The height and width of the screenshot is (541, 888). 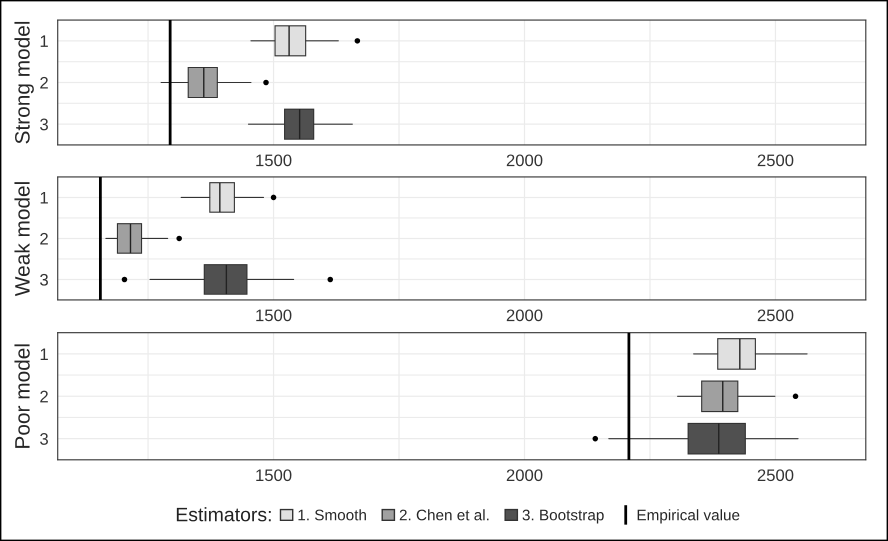 I want to click on legend-label: 1. Smooth, so click(x=332, y=514).